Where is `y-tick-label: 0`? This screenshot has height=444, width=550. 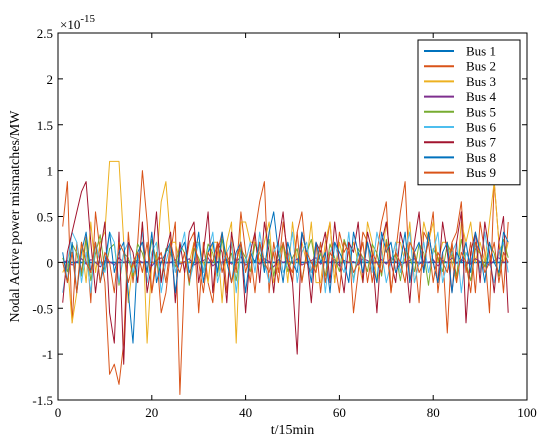 y-tick-label: 0 is located at coordinates (50, 262).